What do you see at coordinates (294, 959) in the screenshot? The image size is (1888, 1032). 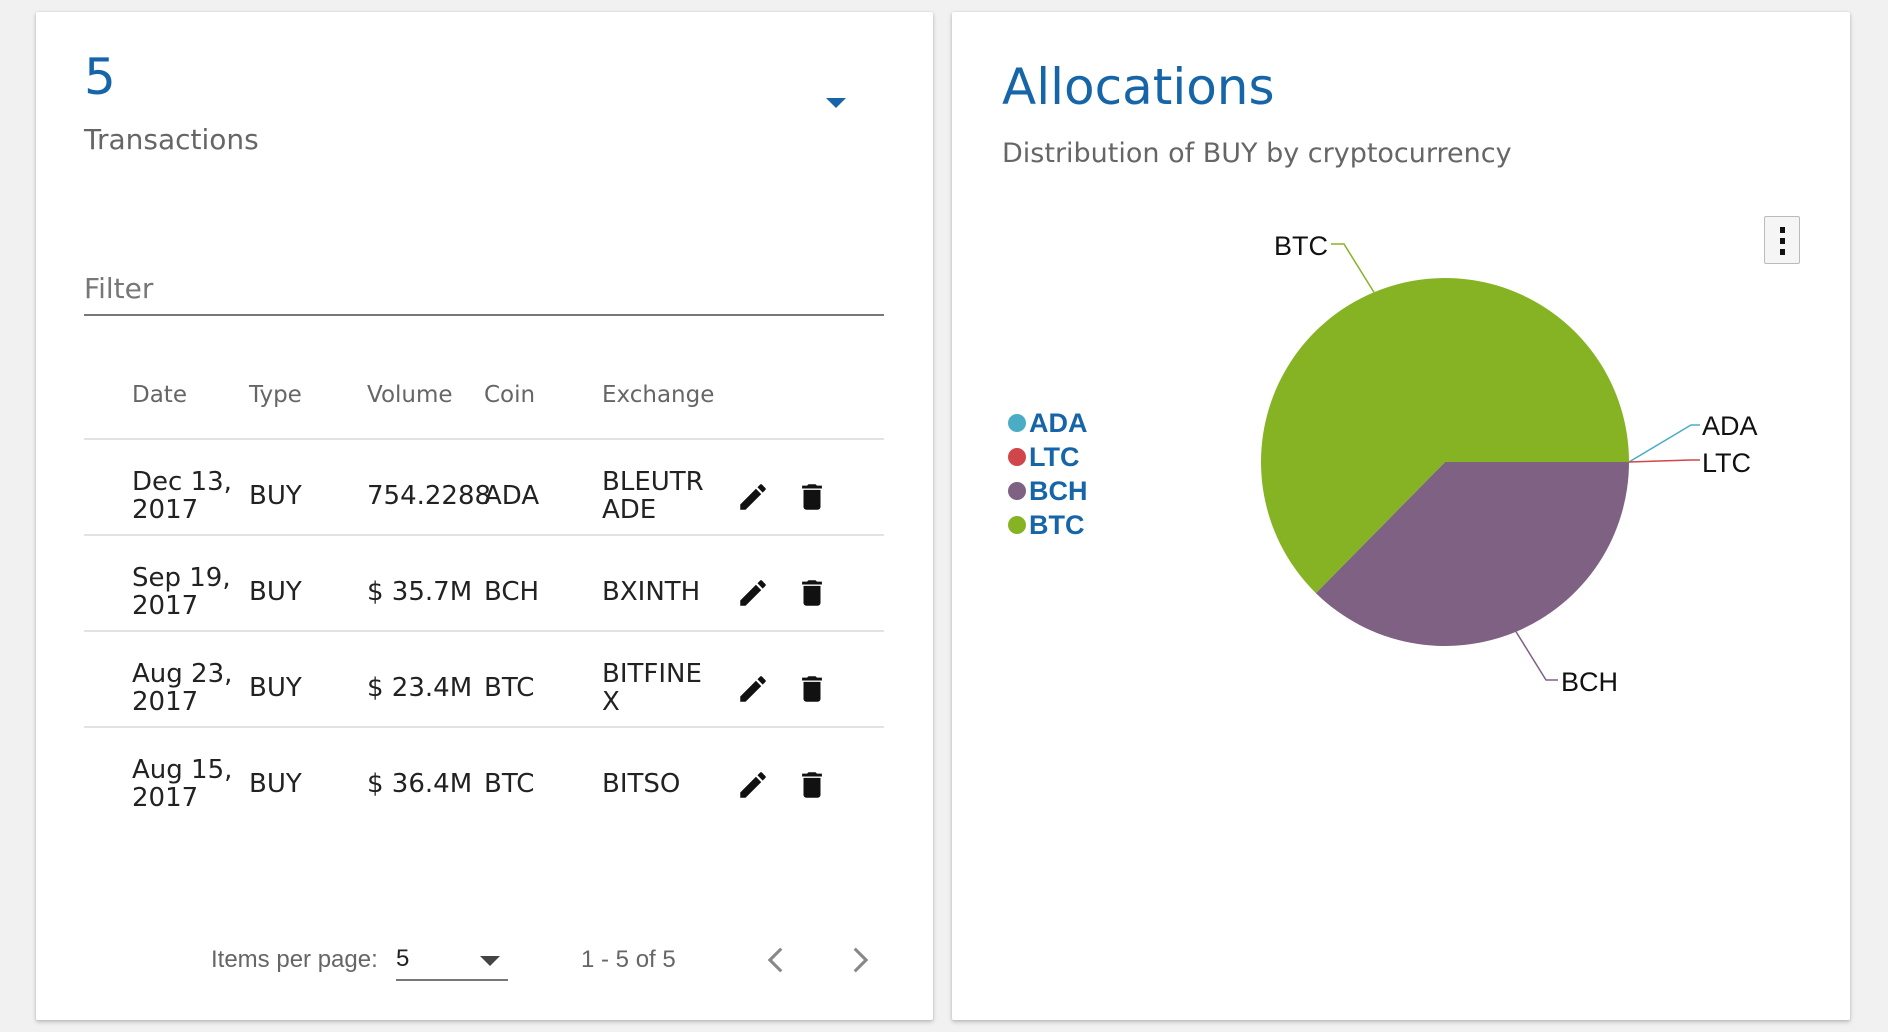 I see `items-per-page-label: Items per page:` at bounding box center [294, 959].